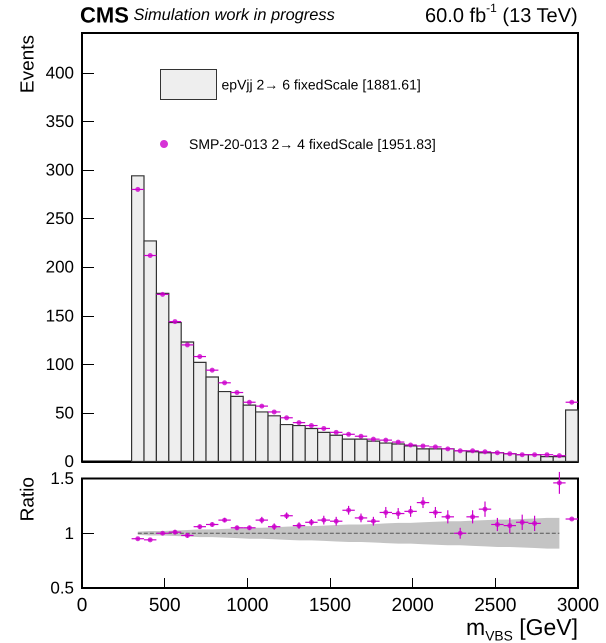  What do you see at coordinates (60, 72) in the screenshot?
I see `y-tick-label: 400` at bounding box center [60, 72].